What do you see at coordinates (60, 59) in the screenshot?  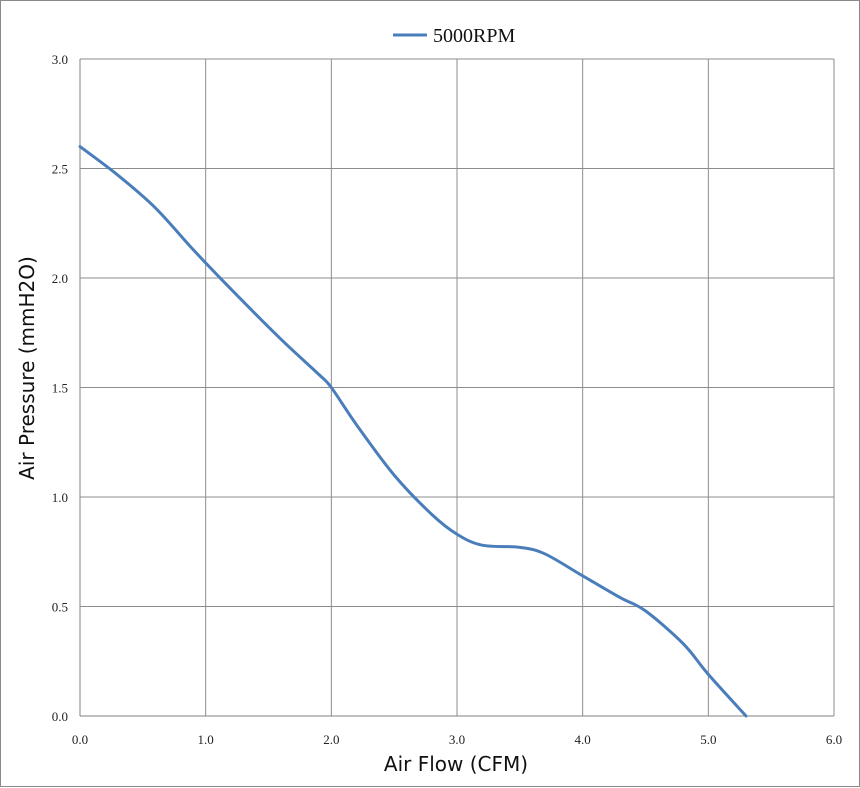 I see `y-tick-label: 3.0` at bounding box center [60, 59].